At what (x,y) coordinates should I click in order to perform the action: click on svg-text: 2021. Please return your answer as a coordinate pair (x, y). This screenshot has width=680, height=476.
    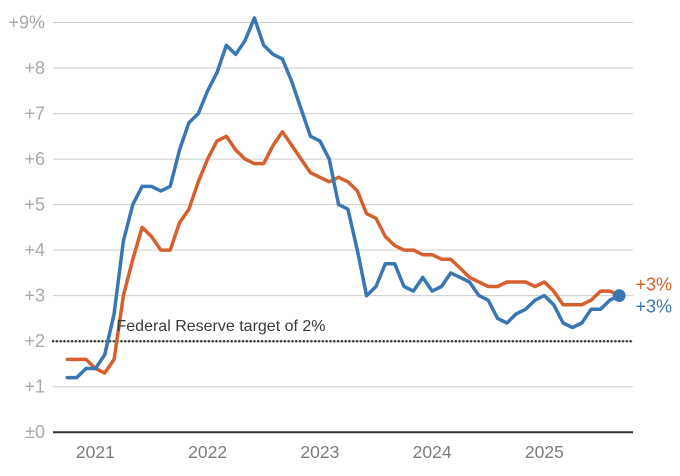
    Looking at the image, I should click on (95, 452).